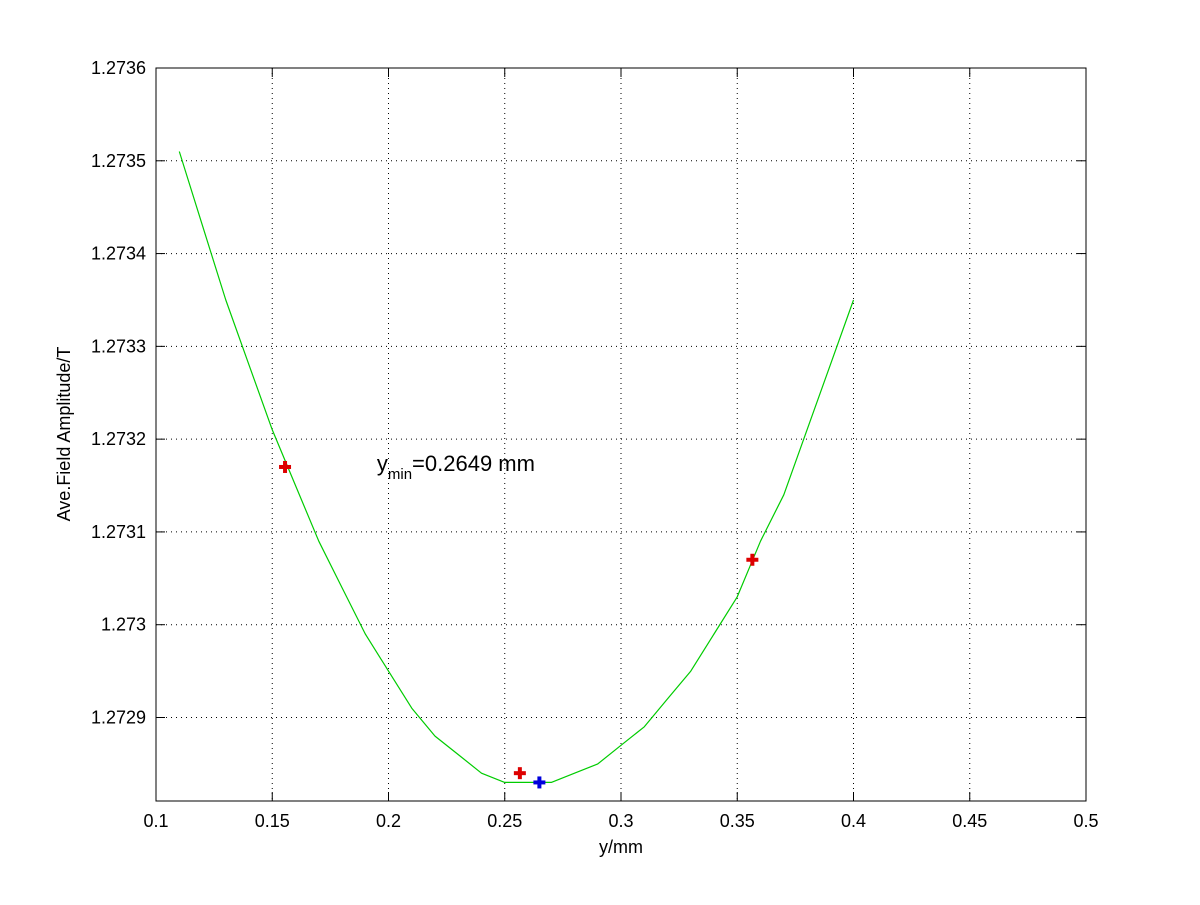 The height and width of the screenshot is (905, 1200). I want to click on x-tick-label: 0.25, so click(504, 821).